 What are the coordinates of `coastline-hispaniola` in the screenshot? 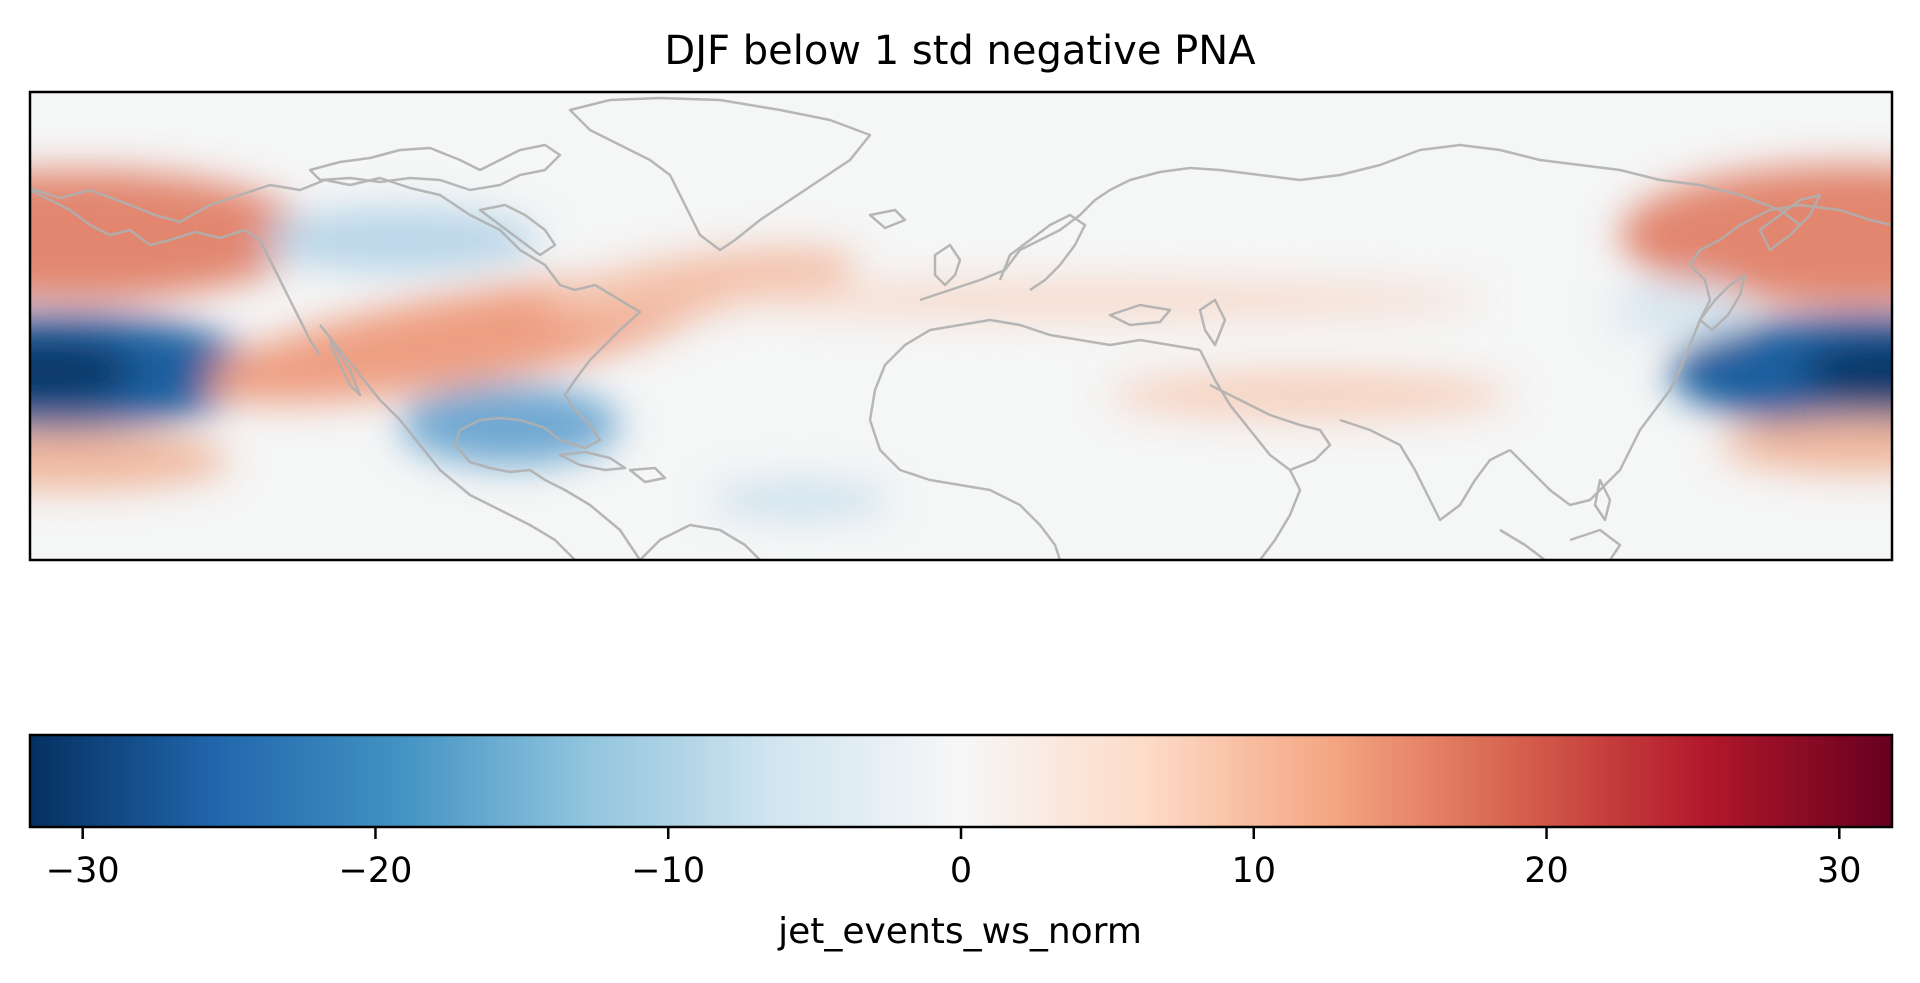 It's located at (647, 475).